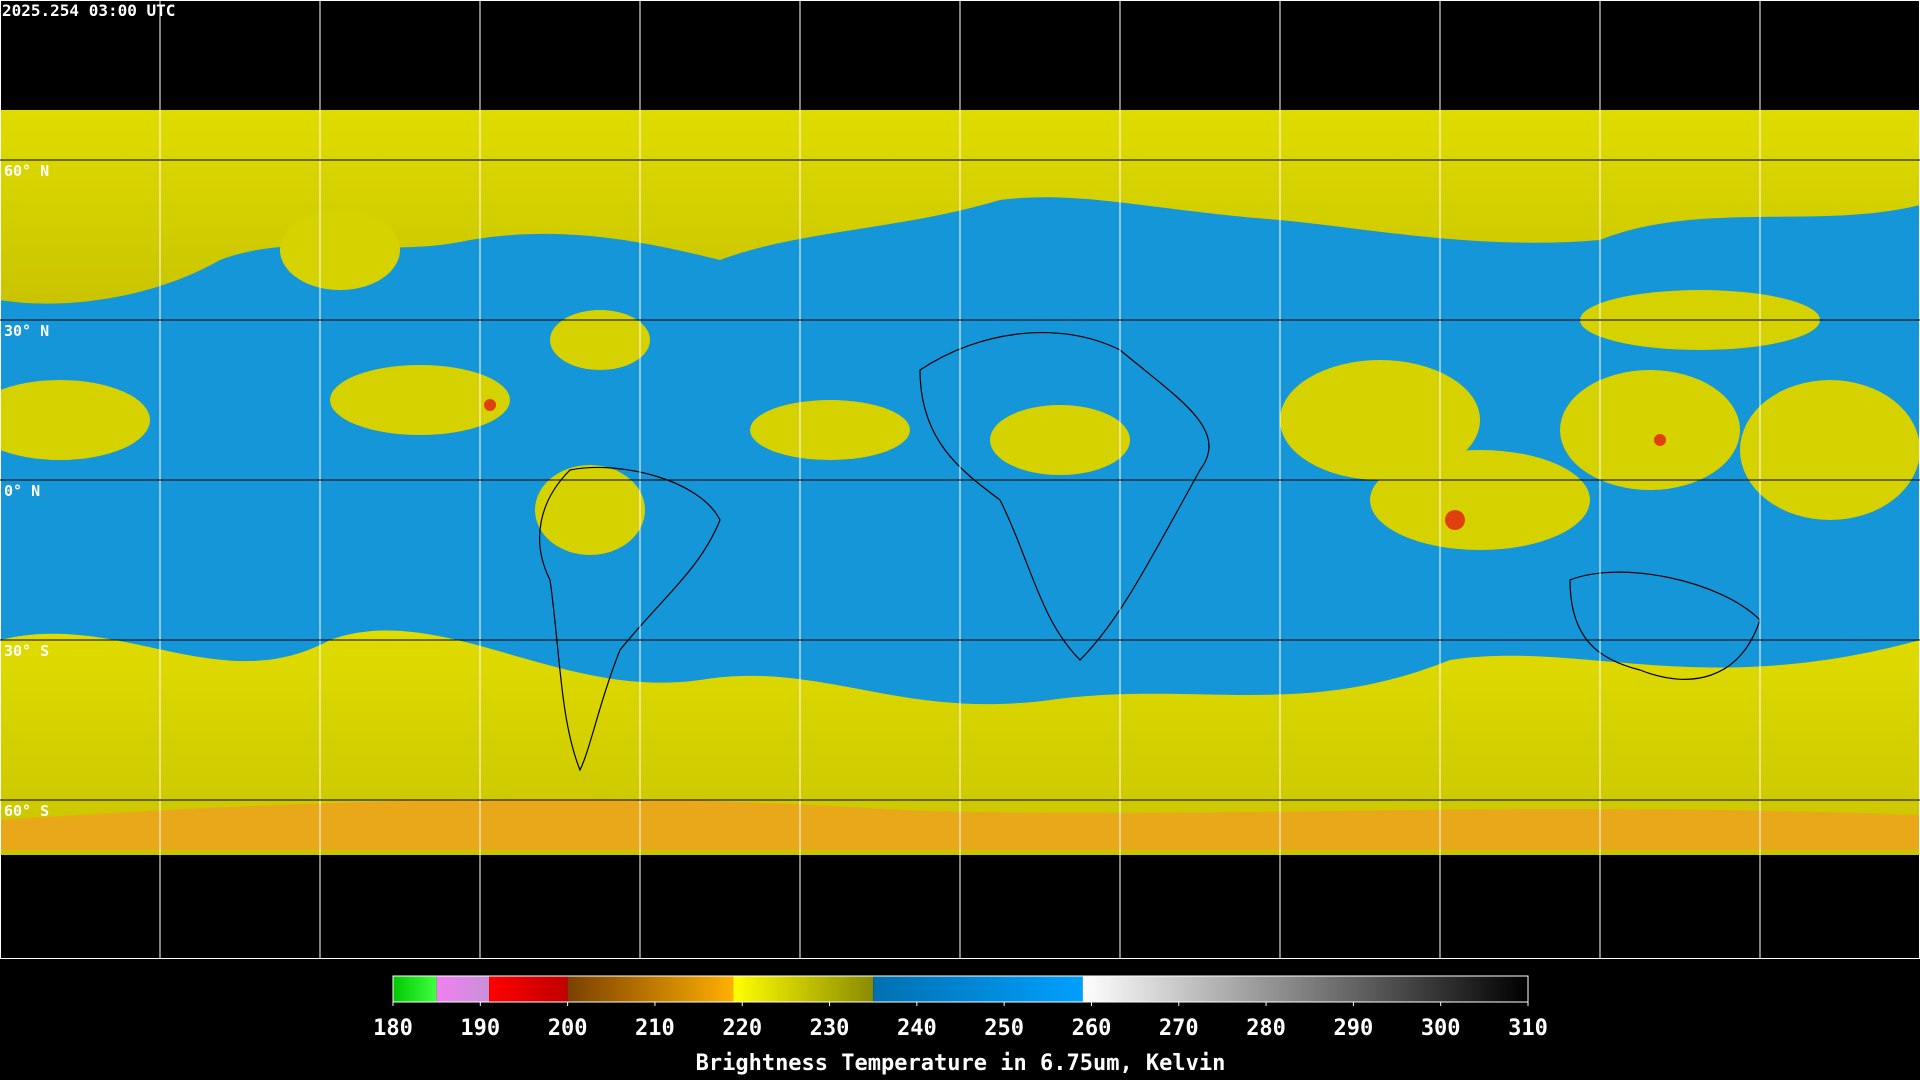 The image size is (1920, 1080). What do you see at coordinates (1266, 1028) in the screenshot?
I see `colorbar-tick-label: 280` at bounding box center [1266, 1028].